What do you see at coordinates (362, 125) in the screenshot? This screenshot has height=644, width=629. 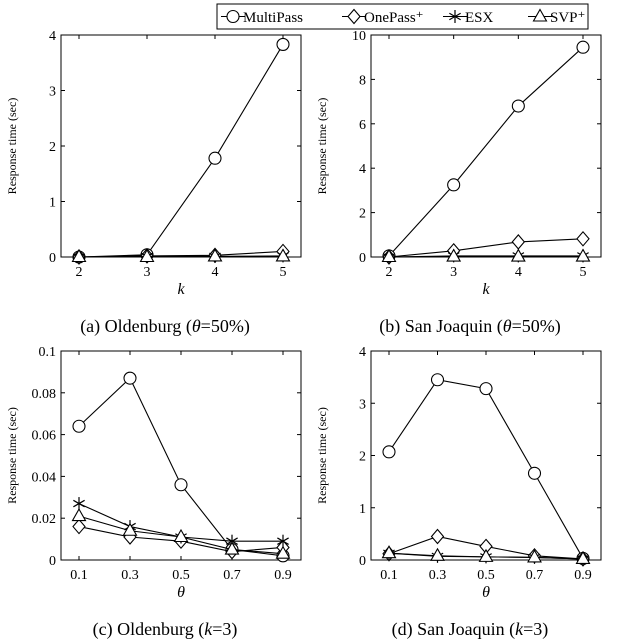 I see `y-tick-label: 6` at bounding box center [362, 125].